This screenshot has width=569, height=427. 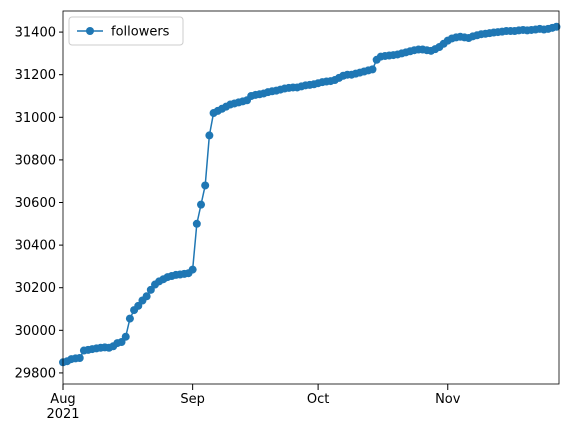 What do you see at coordinates (192, 399) in the screenshot?
I see `x-tick-label: Sep` at bounding box center [192, 399].